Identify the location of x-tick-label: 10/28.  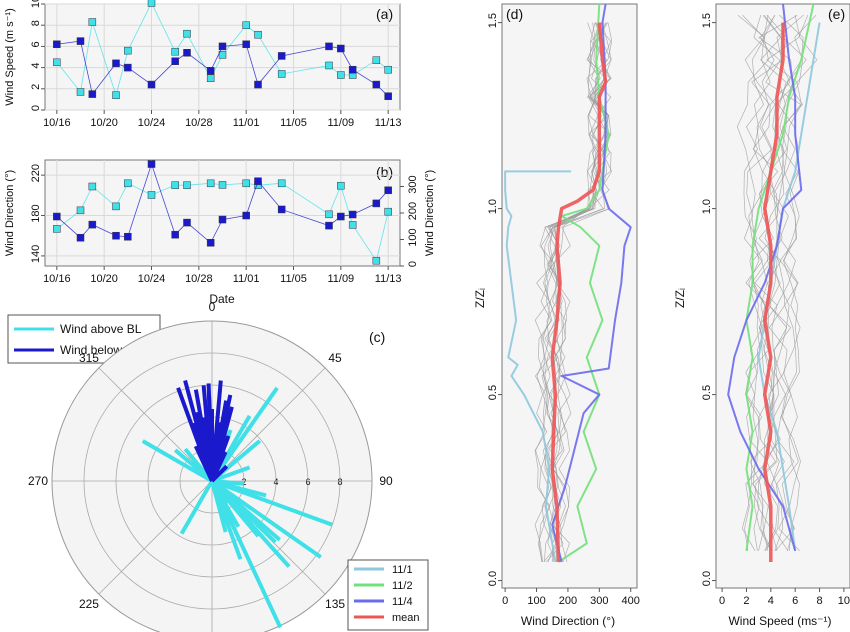
(199, 123).